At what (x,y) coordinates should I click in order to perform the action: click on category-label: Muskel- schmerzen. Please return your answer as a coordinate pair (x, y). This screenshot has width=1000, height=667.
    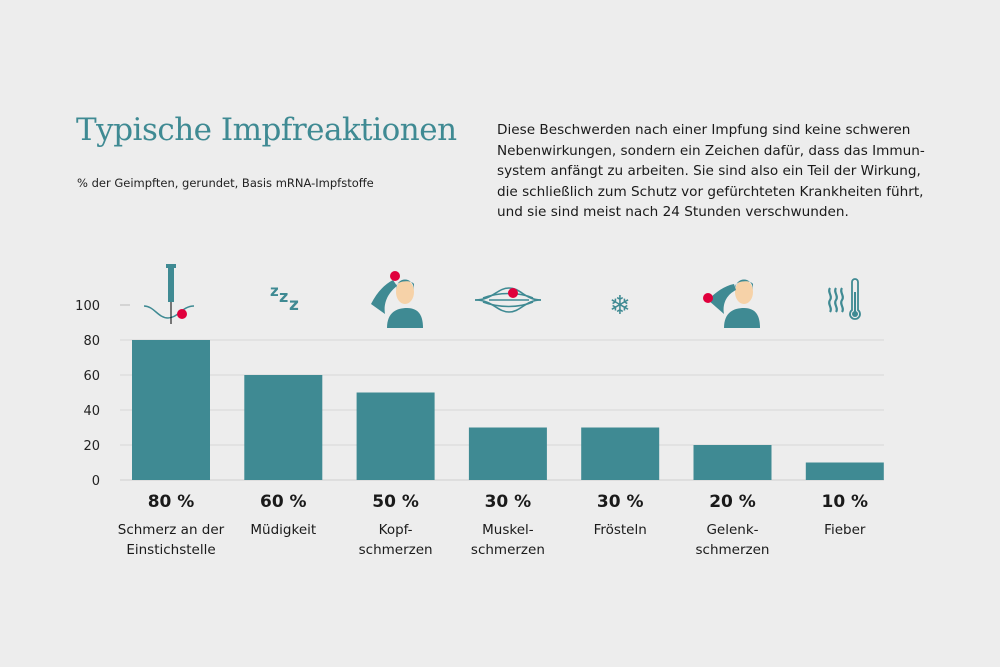
    Looking at the image, I should click on (507, 540).